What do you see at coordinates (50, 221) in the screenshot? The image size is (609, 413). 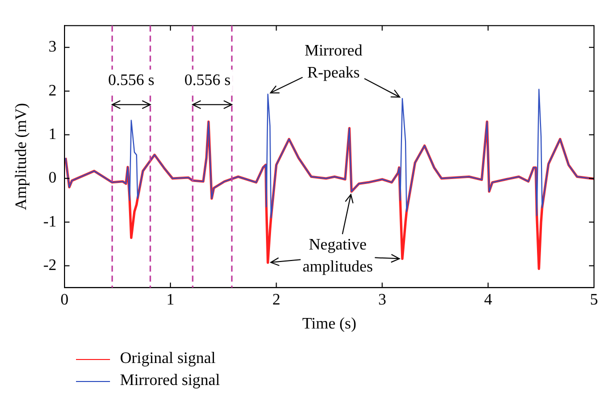 I see `y-tick-label: -1` at bounding box center [50, 221].